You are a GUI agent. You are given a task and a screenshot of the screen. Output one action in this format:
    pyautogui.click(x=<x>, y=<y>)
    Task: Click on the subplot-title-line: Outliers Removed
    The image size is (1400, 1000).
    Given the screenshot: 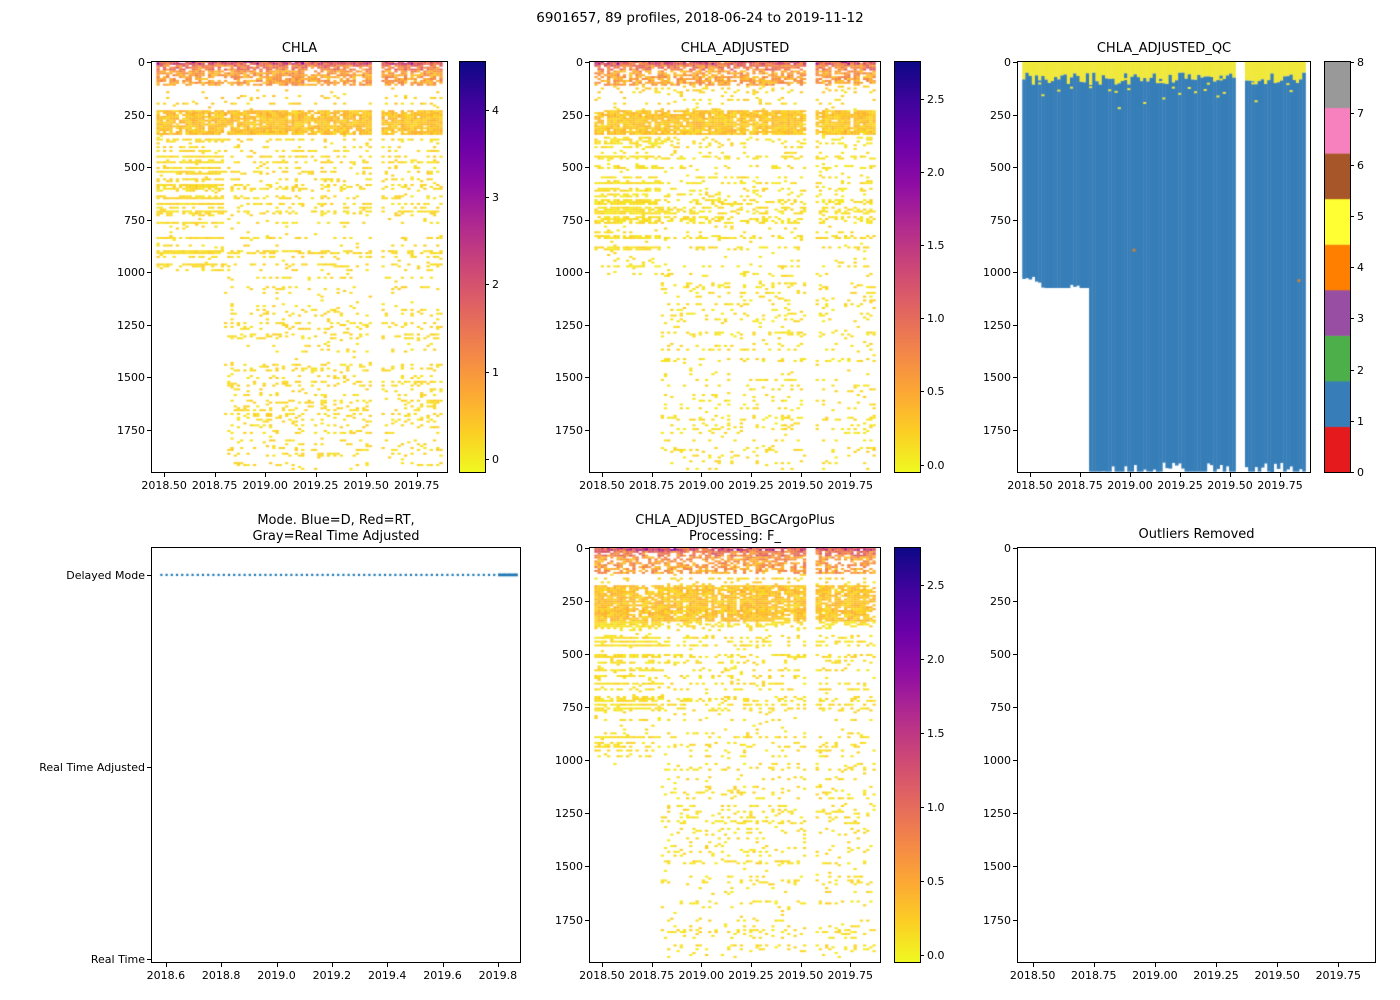 What is the action you would take?
    pyautogui.click(x=1196, y=534)
    